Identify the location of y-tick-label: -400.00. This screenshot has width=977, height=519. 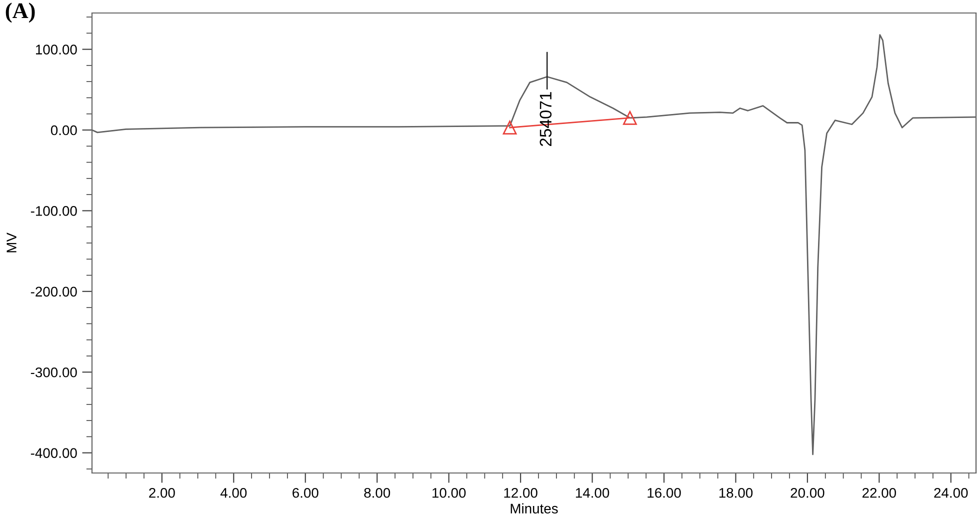
(53, 453).